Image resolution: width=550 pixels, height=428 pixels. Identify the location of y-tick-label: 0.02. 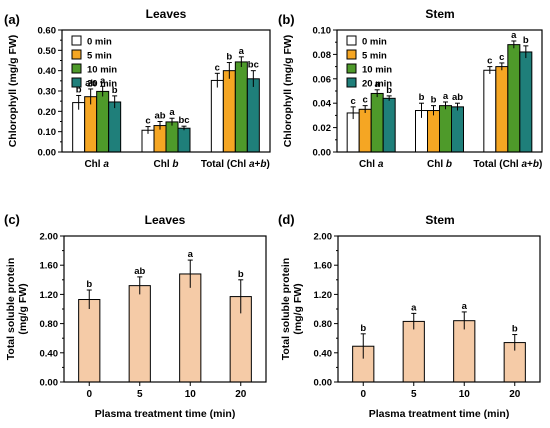
(322, 128).